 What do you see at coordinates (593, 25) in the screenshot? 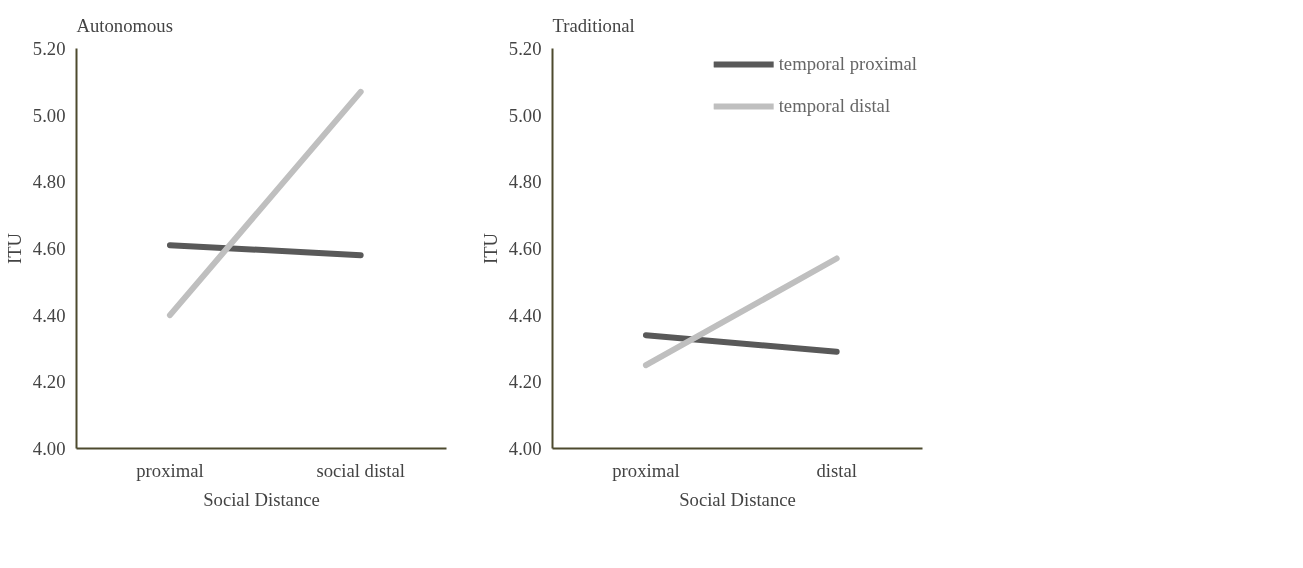
I see `chart-title: Traditional` at bounding box center [593, 25].